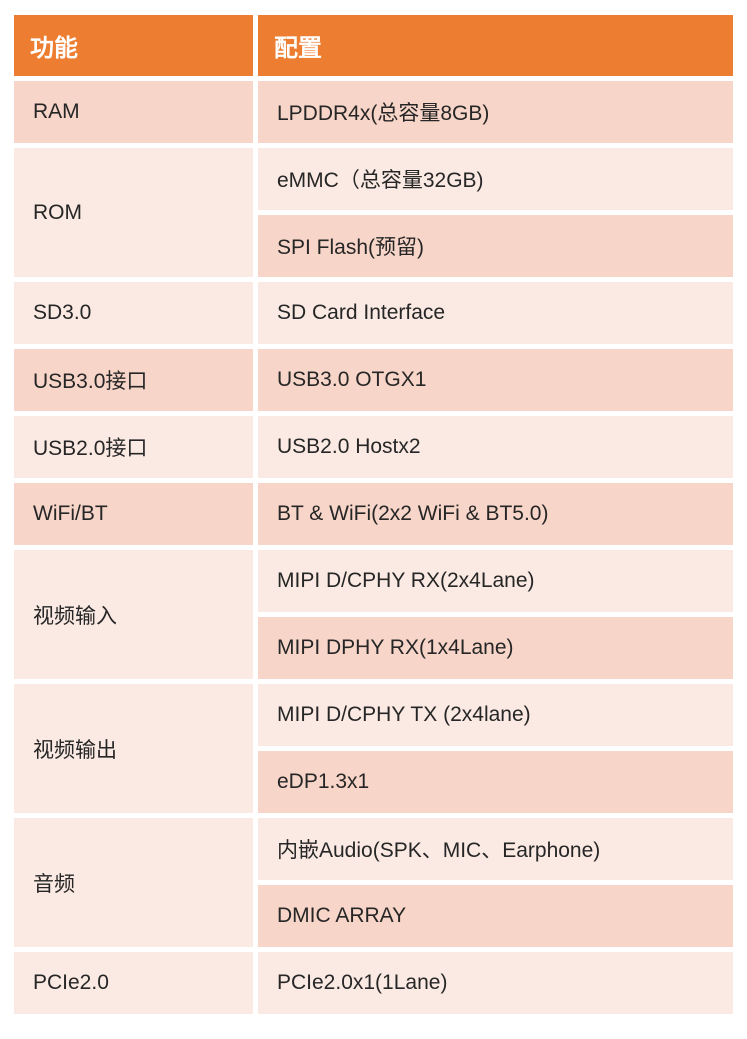 The image size is (747, 1039). Describe the element at coordinates (133, 212) in the screenshot. I see `function-cell: ROM` at that location.